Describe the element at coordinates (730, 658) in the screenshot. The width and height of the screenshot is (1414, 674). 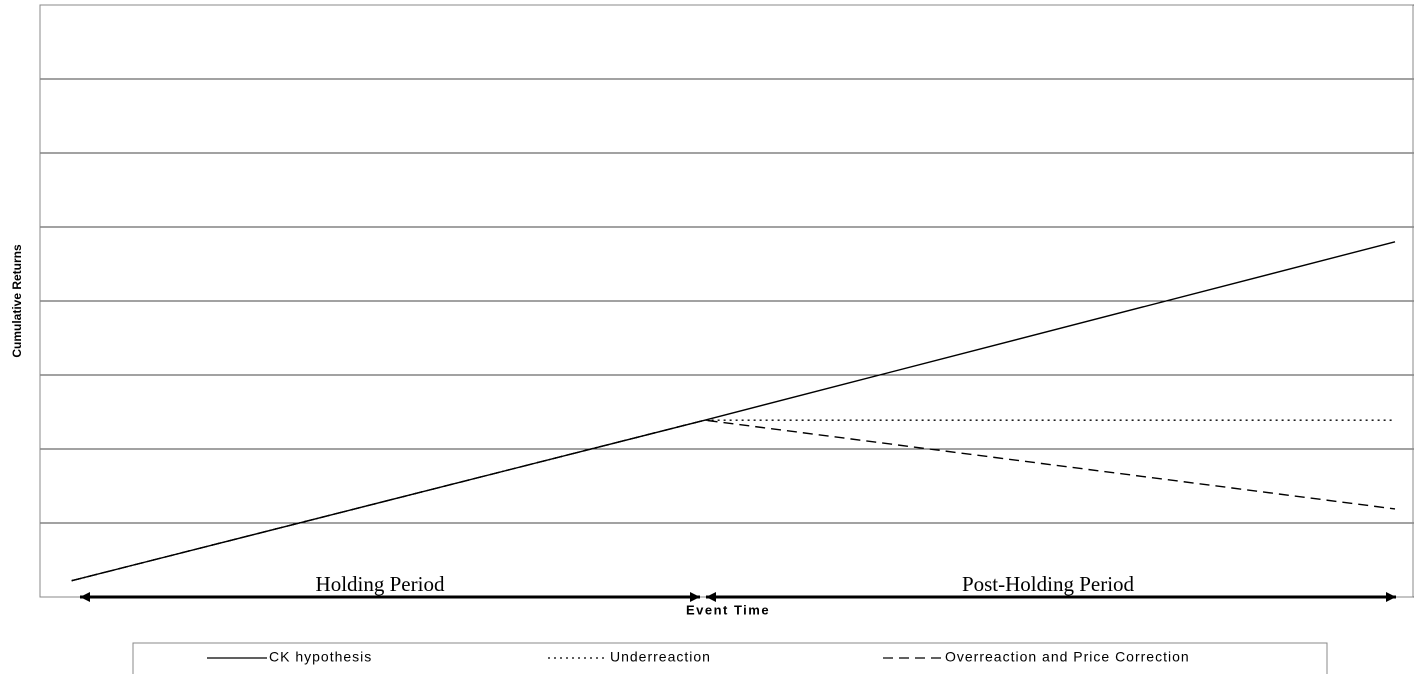
I see `legend-box` at that location.